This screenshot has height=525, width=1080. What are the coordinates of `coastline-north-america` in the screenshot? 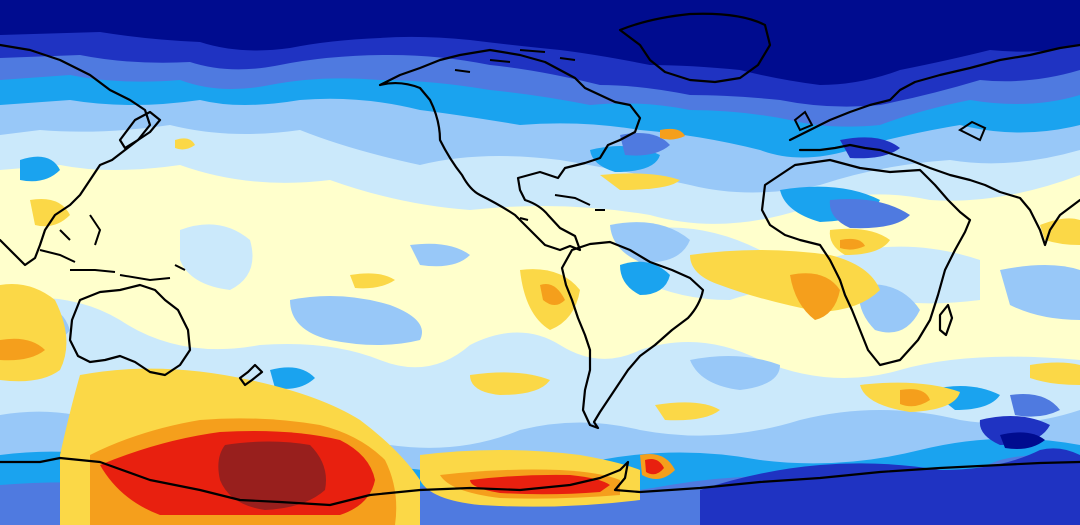 It's located at (510, 150).